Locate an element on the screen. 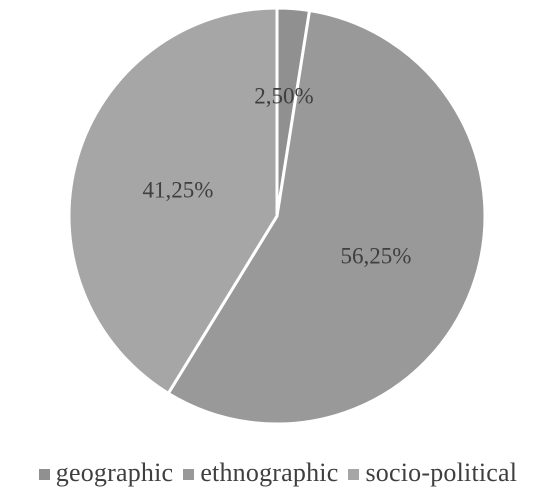  legend-swatch-ethnographic is located at coordinates (189, 474).